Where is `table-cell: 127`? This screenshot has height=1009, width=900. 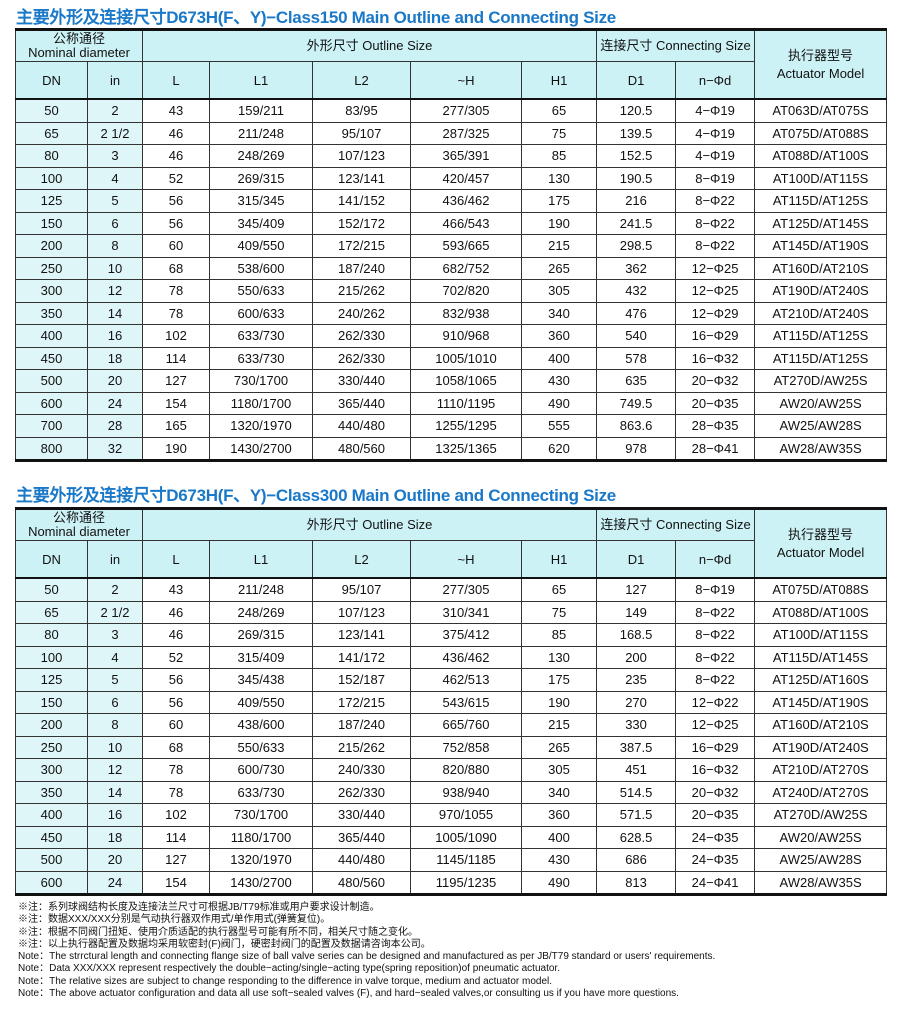 table-cell: 127 is located at coordinates (176, 381).